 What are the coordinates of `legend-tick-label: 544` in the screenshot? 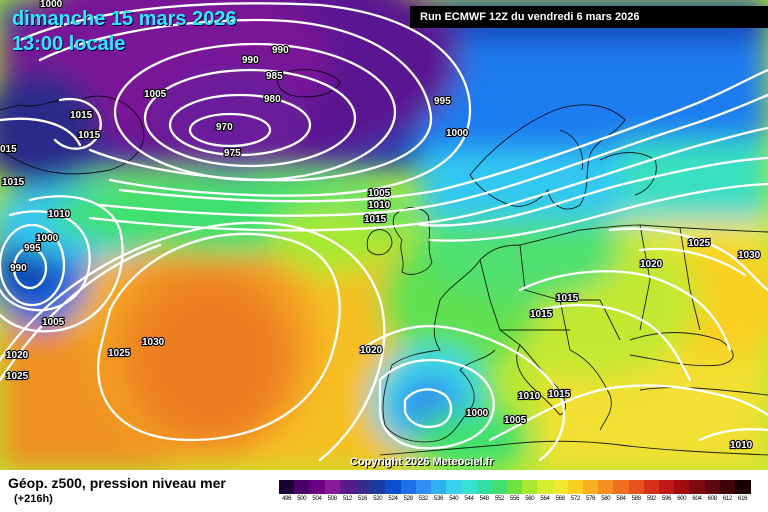 It's located at (469, 499).